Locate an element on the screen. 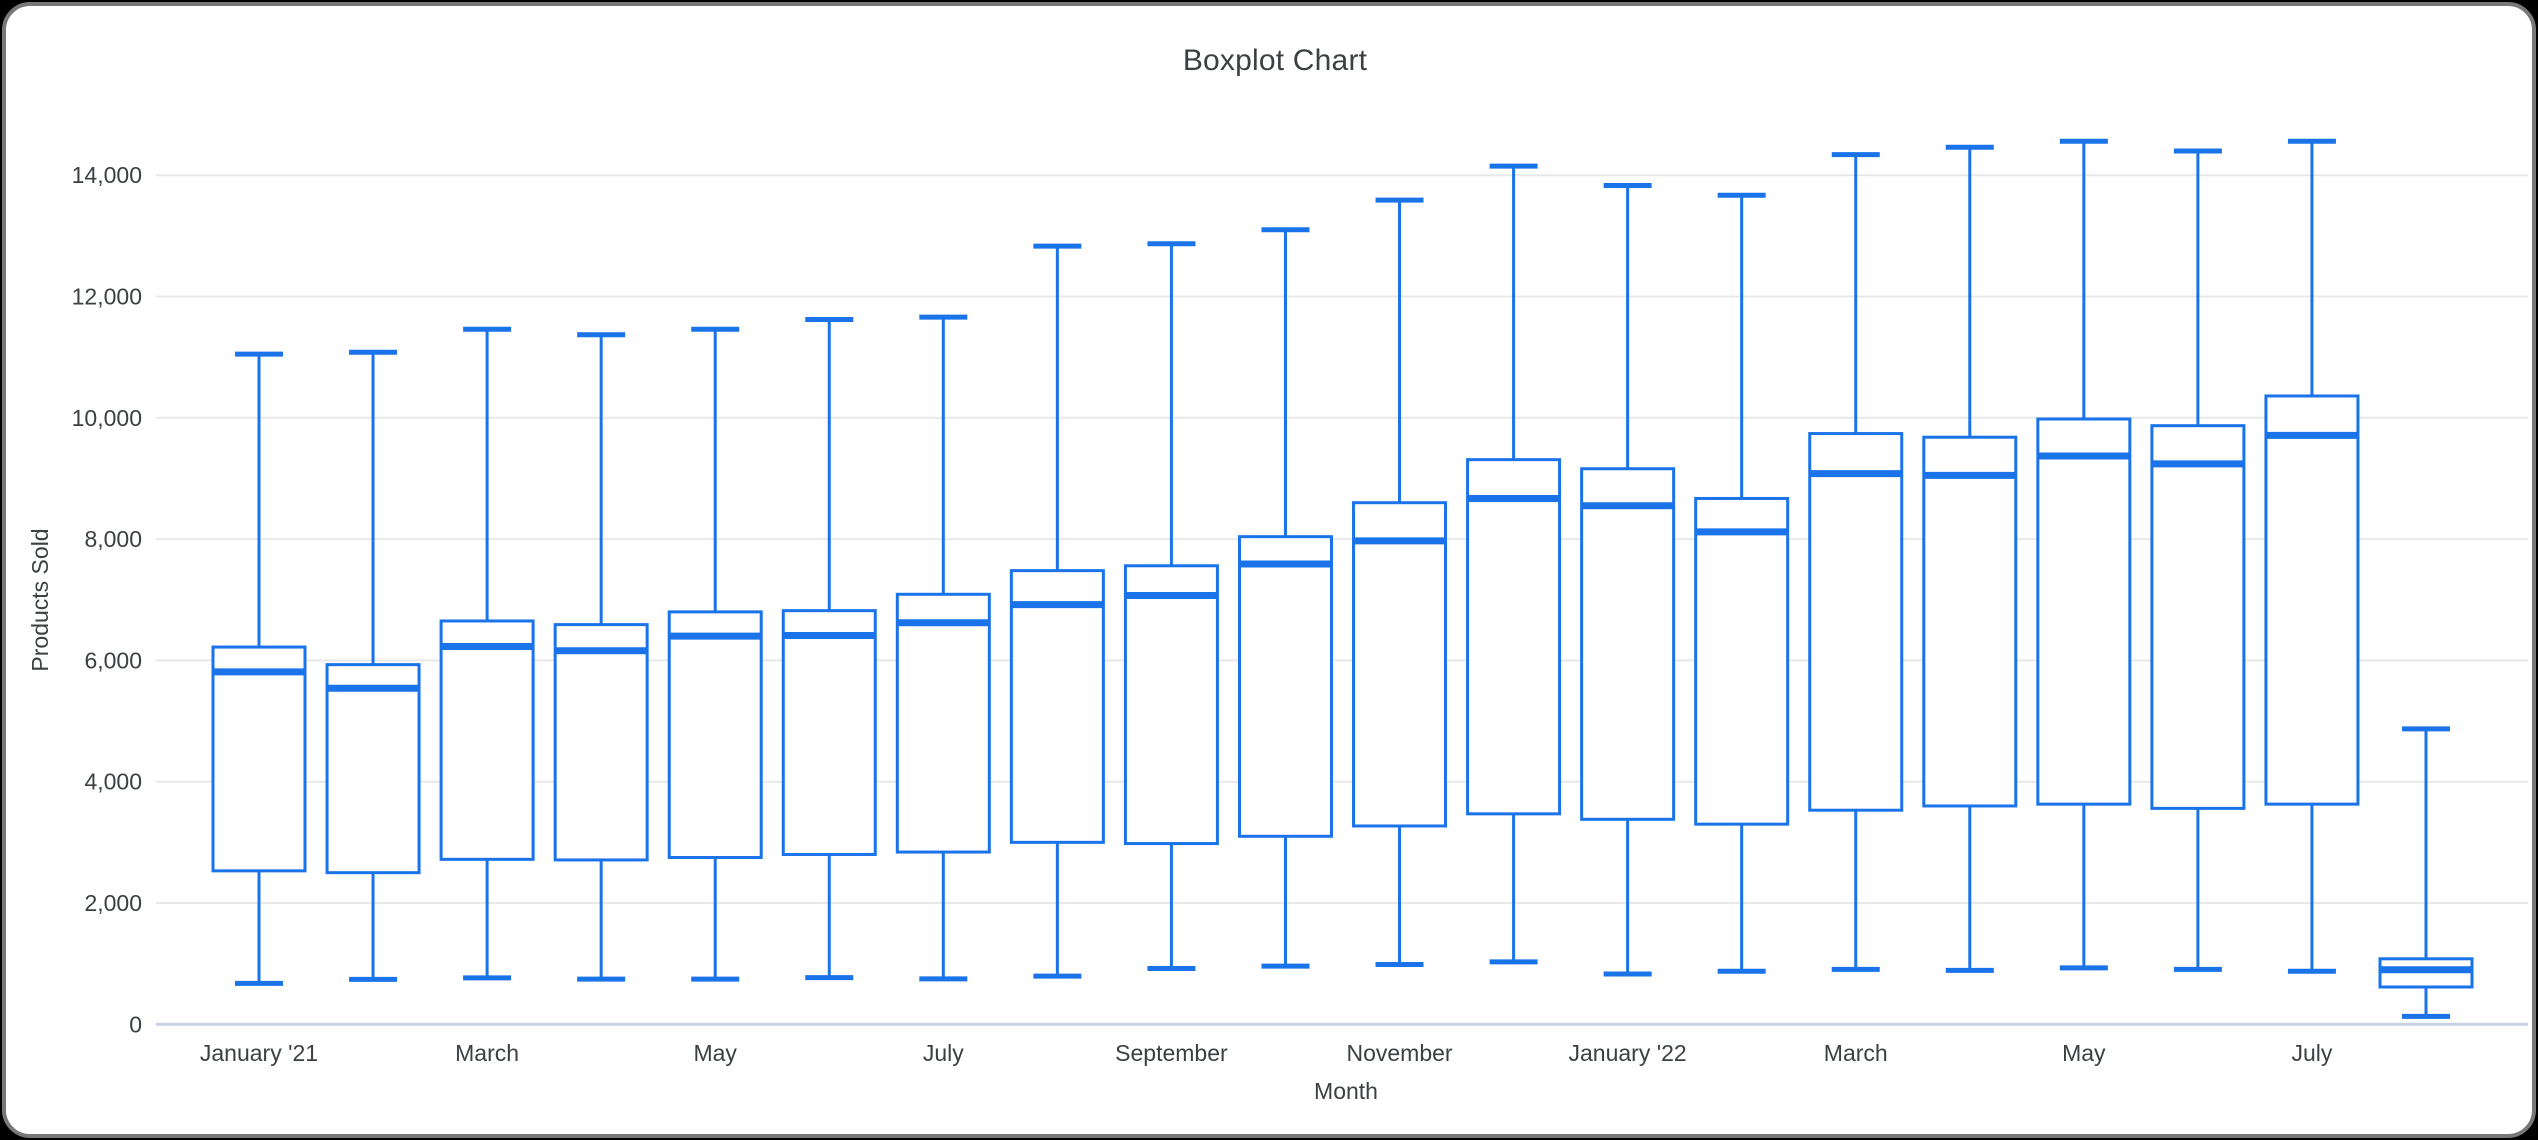  y-tick-label: 8,000 is located at coordinates (113, 539).